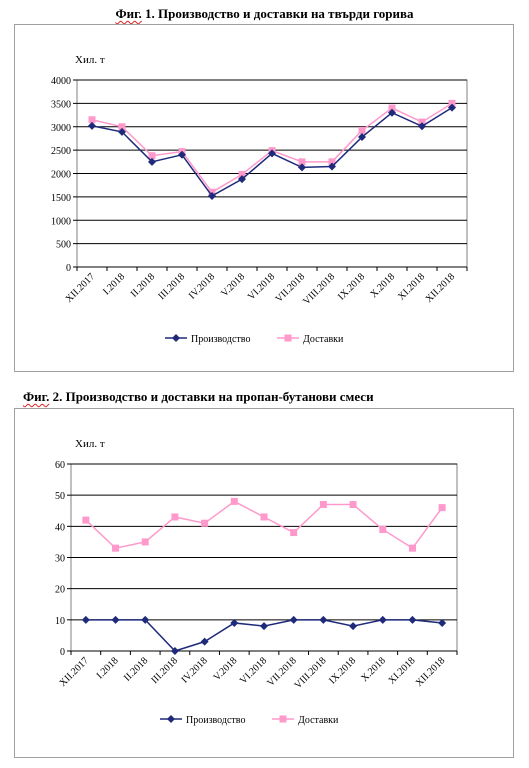 This screenshot has height=768, width=529. Describe the element at coordinates (431, 672) in the screenshot. I see `figure-2-x-tick-label: XII.2018` at that location.